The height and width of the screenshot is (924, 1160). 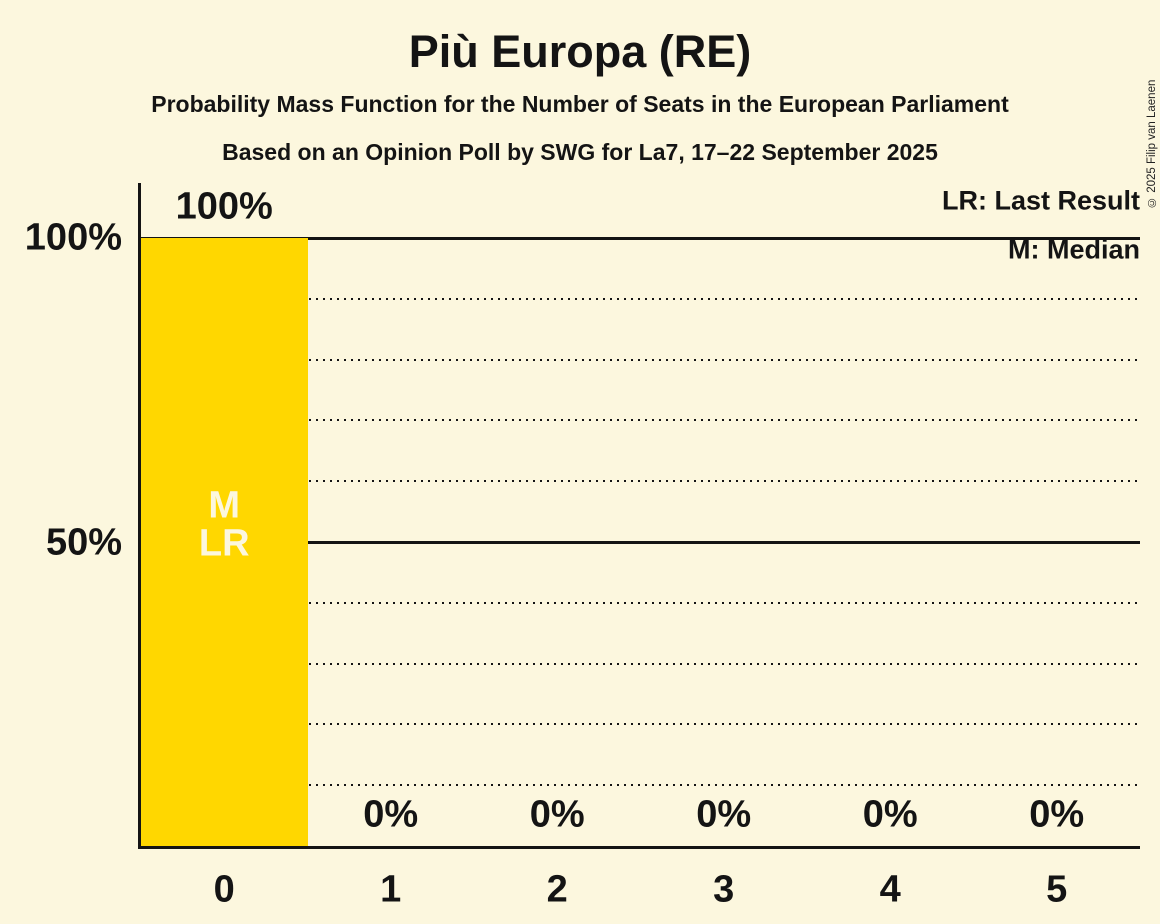 What do you see at coordinates (224, 889) in the screenshot?
I see `x-axis-tick-0: 0` at bounding box center [224, 889].